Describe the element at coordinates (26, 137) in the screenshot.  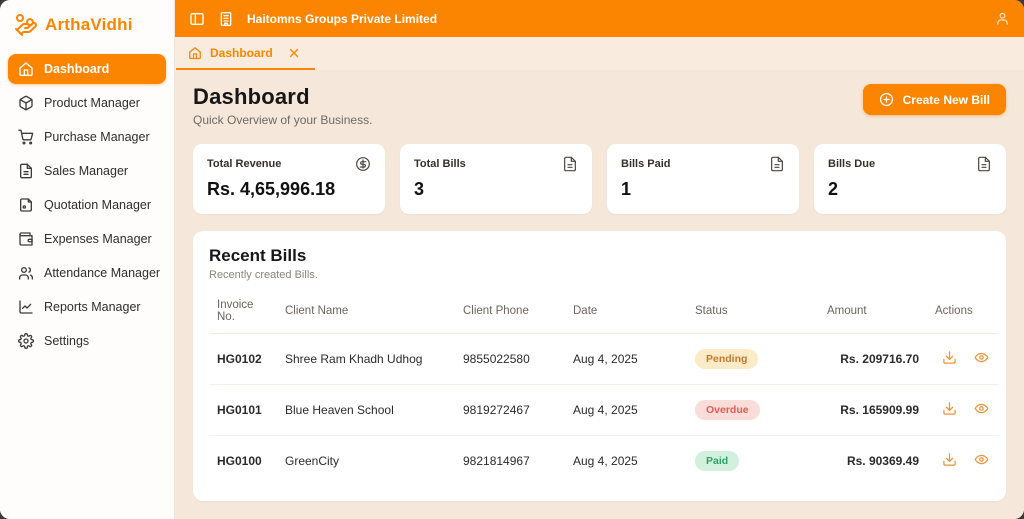
I see `cart-icon` at that location.